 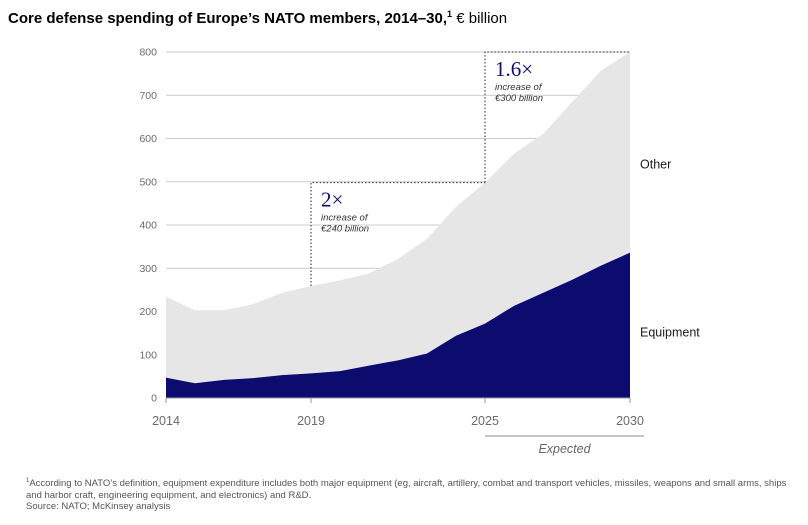 What do you see at coordinates (148, 355) in the screenshot?
I see `y-tick-label: 100` at bounding box center [148, 355].